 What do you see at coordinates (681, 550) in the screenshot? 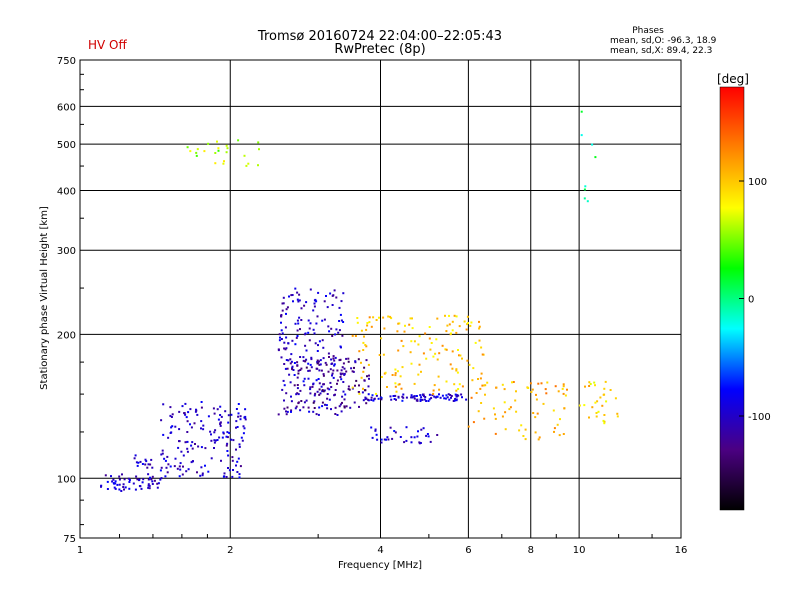
I see `x-tick-label: 16` at bounding box center [681, 550].